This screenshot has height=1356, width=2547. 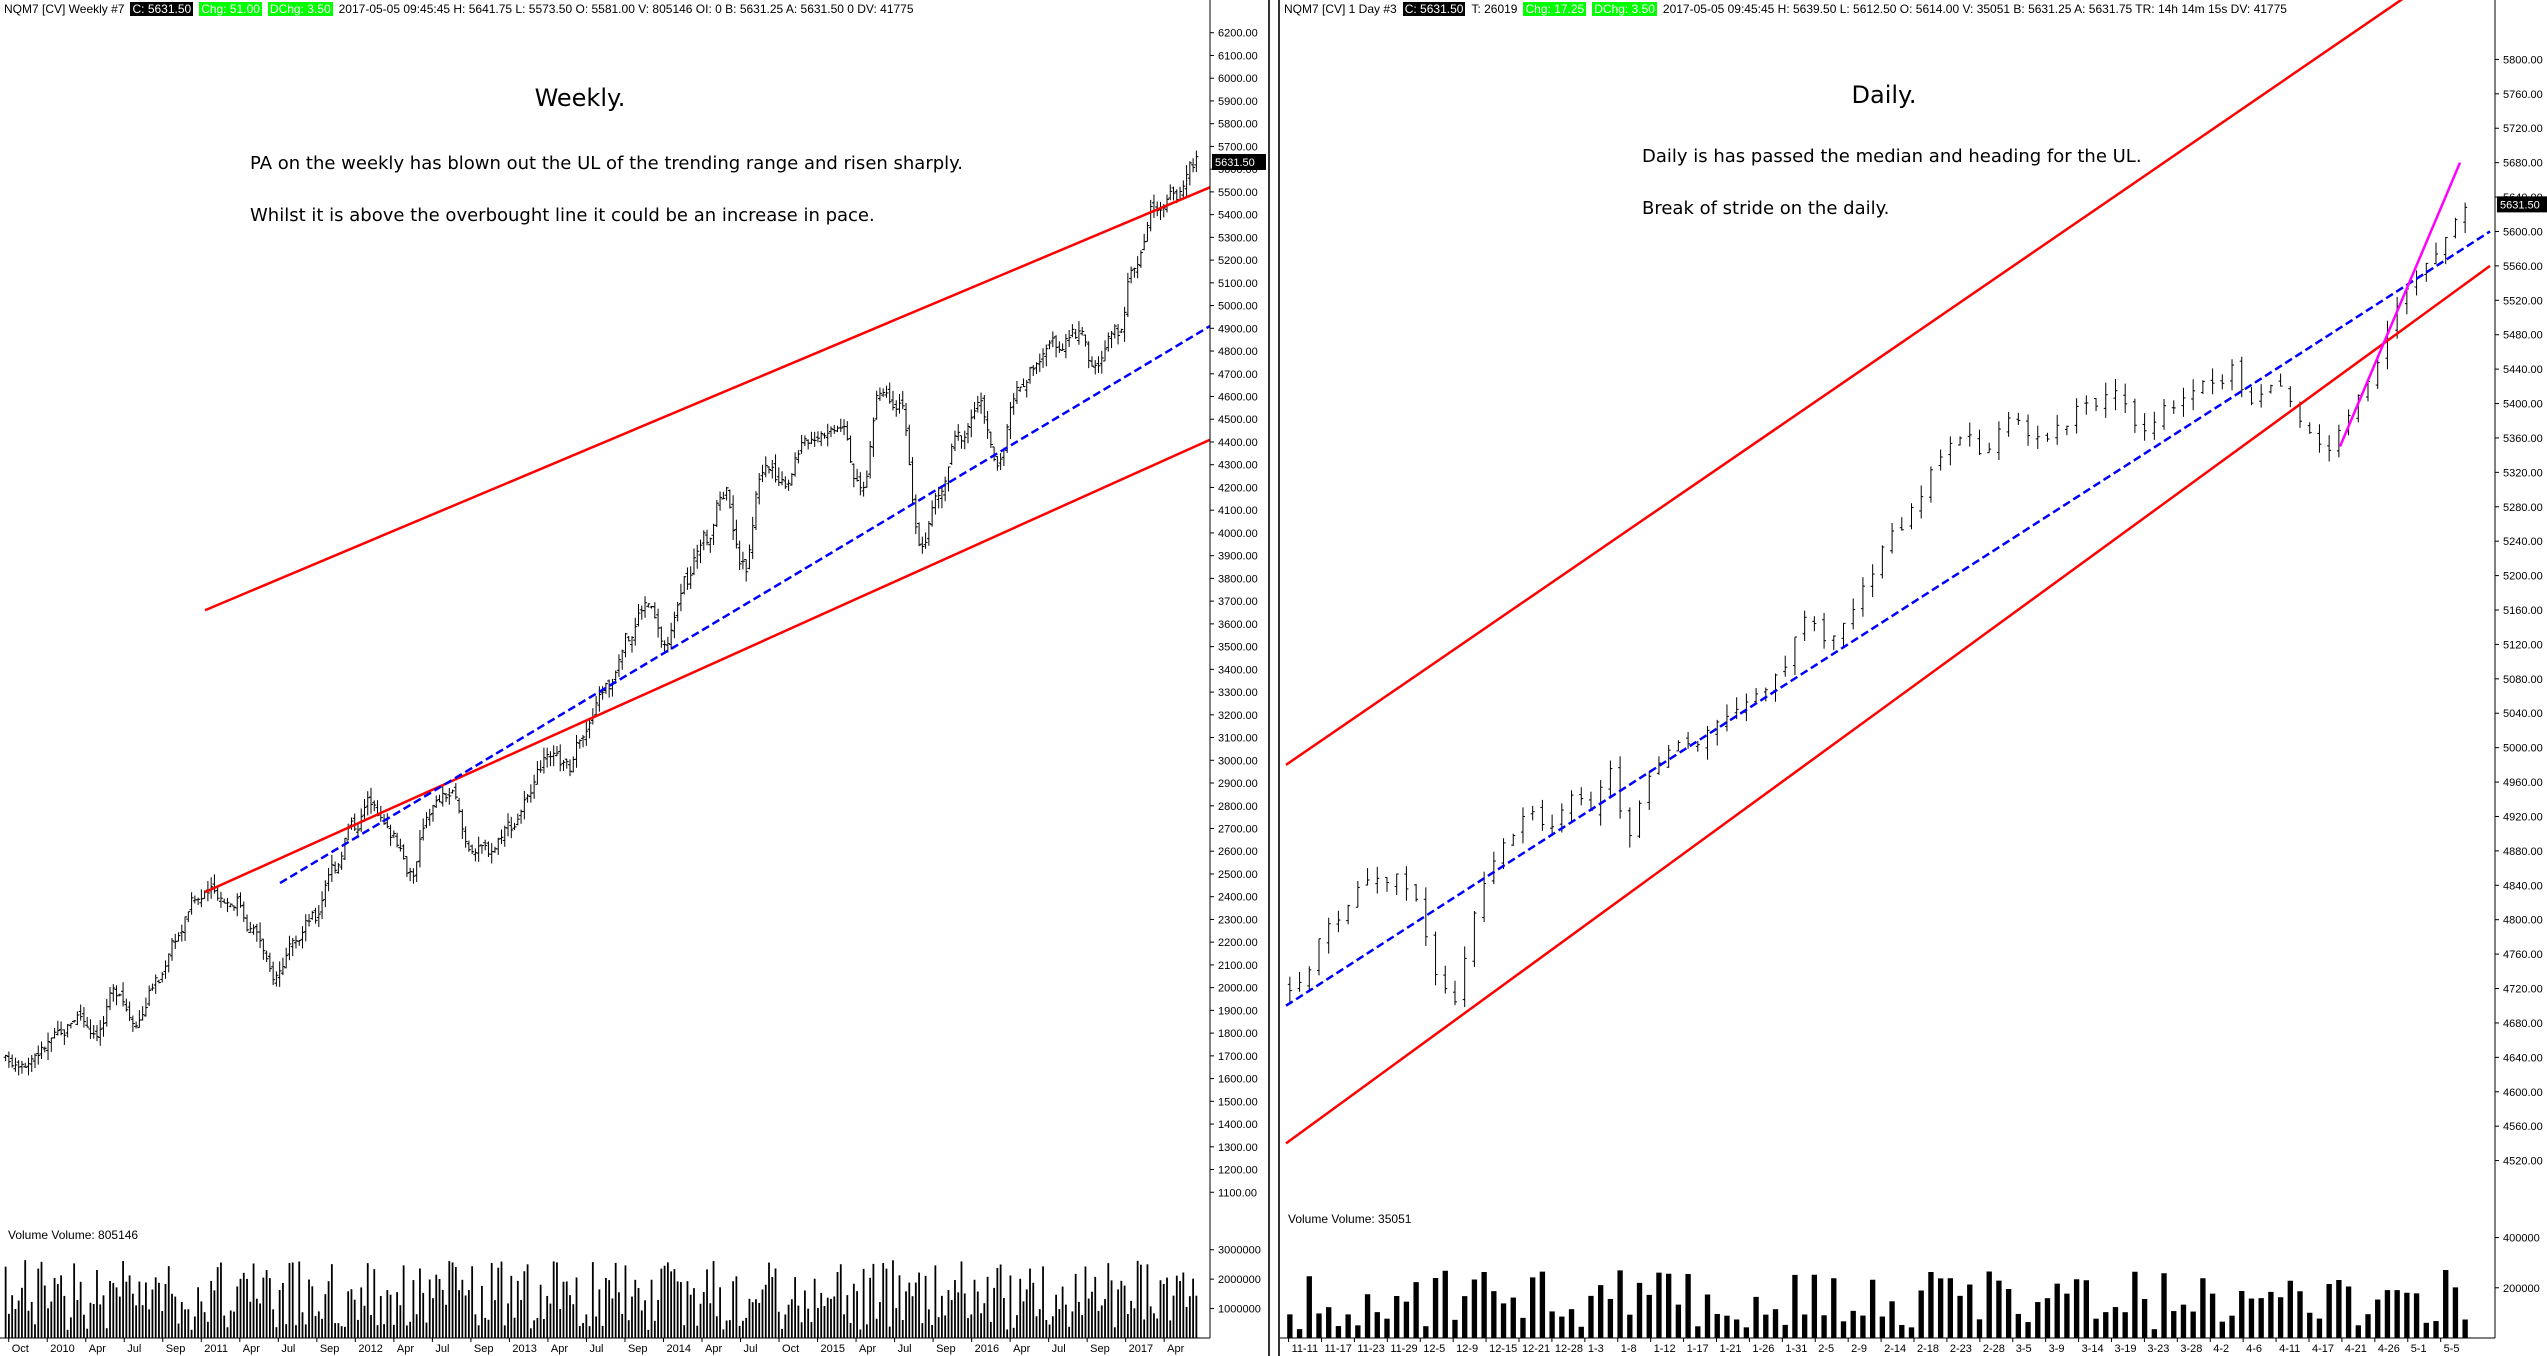 What do you see at coordinates (1338, 1349) in the screenshot?
I see `d-x-tick-label: 11-17` at bounding box center [1338, 1349].